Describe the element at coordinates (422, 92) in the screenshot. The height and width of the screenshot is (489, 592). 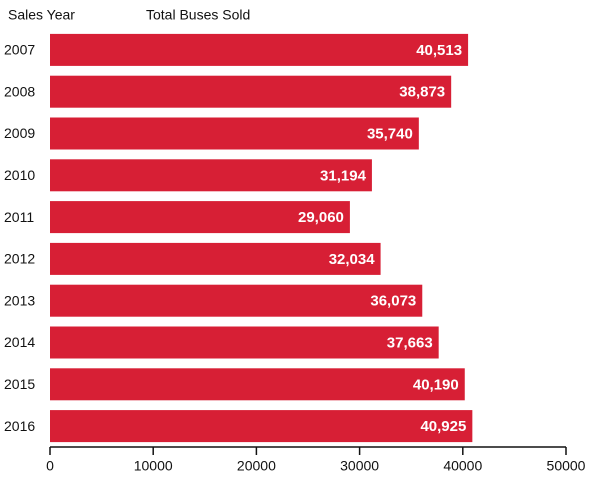
I see `value-label: 38,873` at that location.